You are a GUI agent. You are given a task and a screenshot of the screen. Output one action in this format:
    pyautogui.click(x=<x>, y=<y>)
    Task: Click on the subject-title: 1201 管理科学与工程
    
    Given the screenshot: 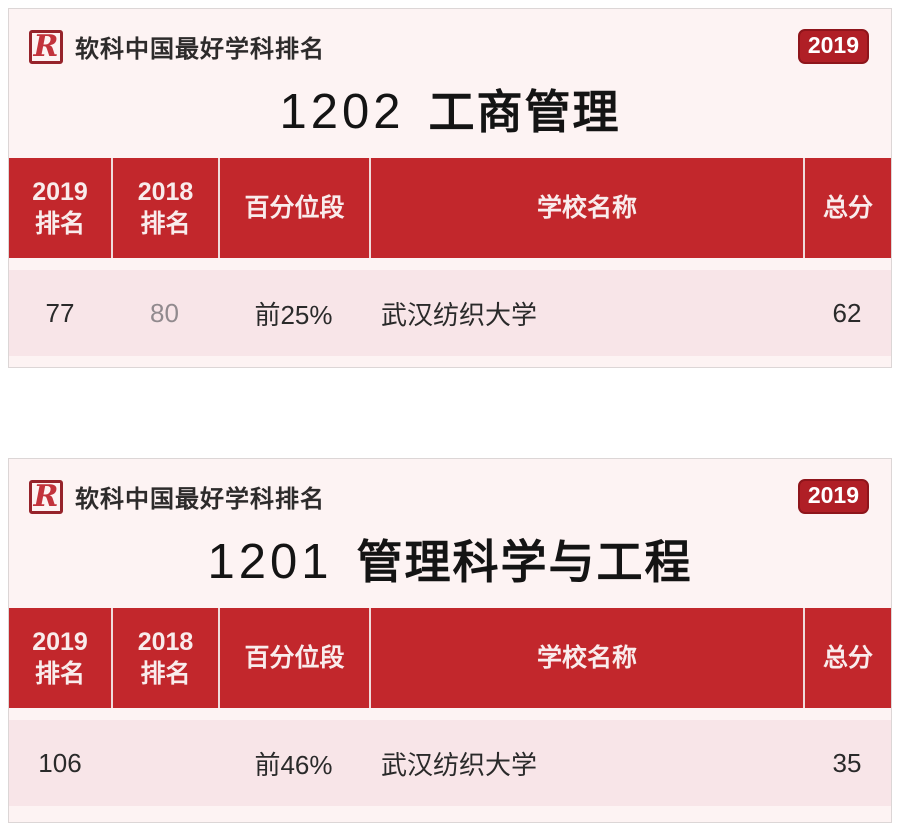 What is the action you would take?
    pyautogui.click(x=450, y=559)
    